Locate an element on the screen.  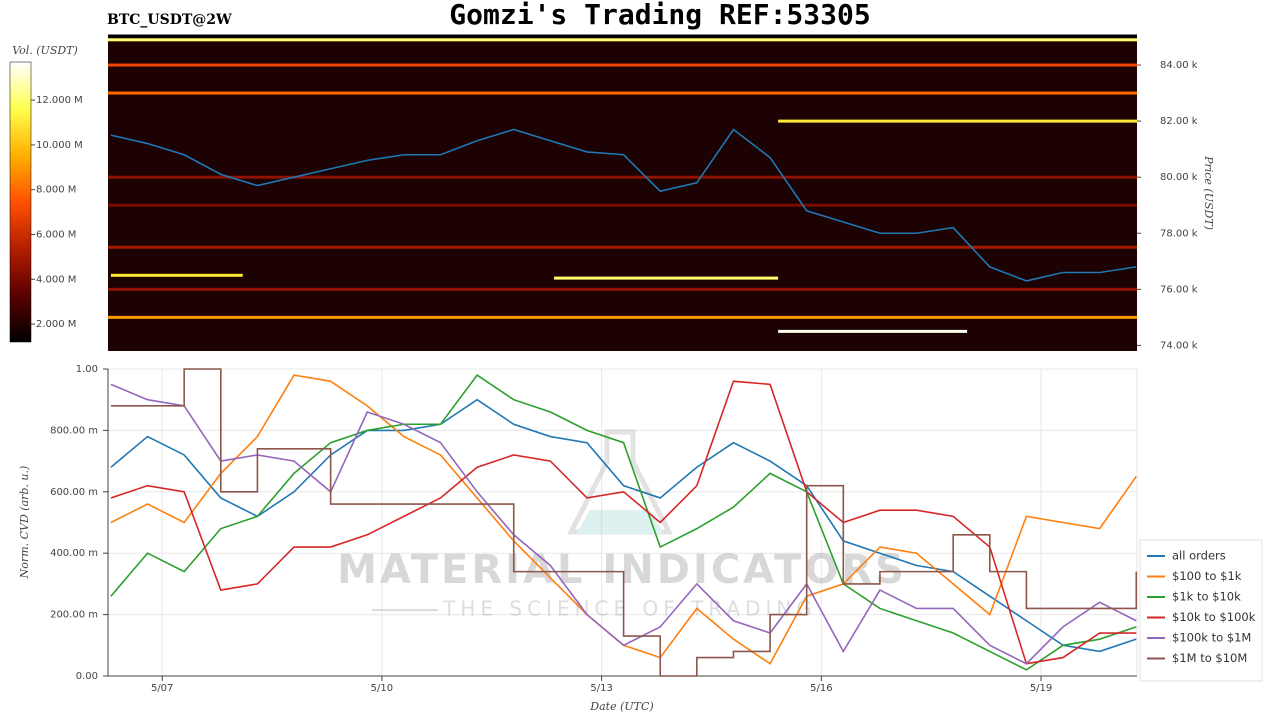
x-tick-label: 5/07 is located at coordinates (162, 688).